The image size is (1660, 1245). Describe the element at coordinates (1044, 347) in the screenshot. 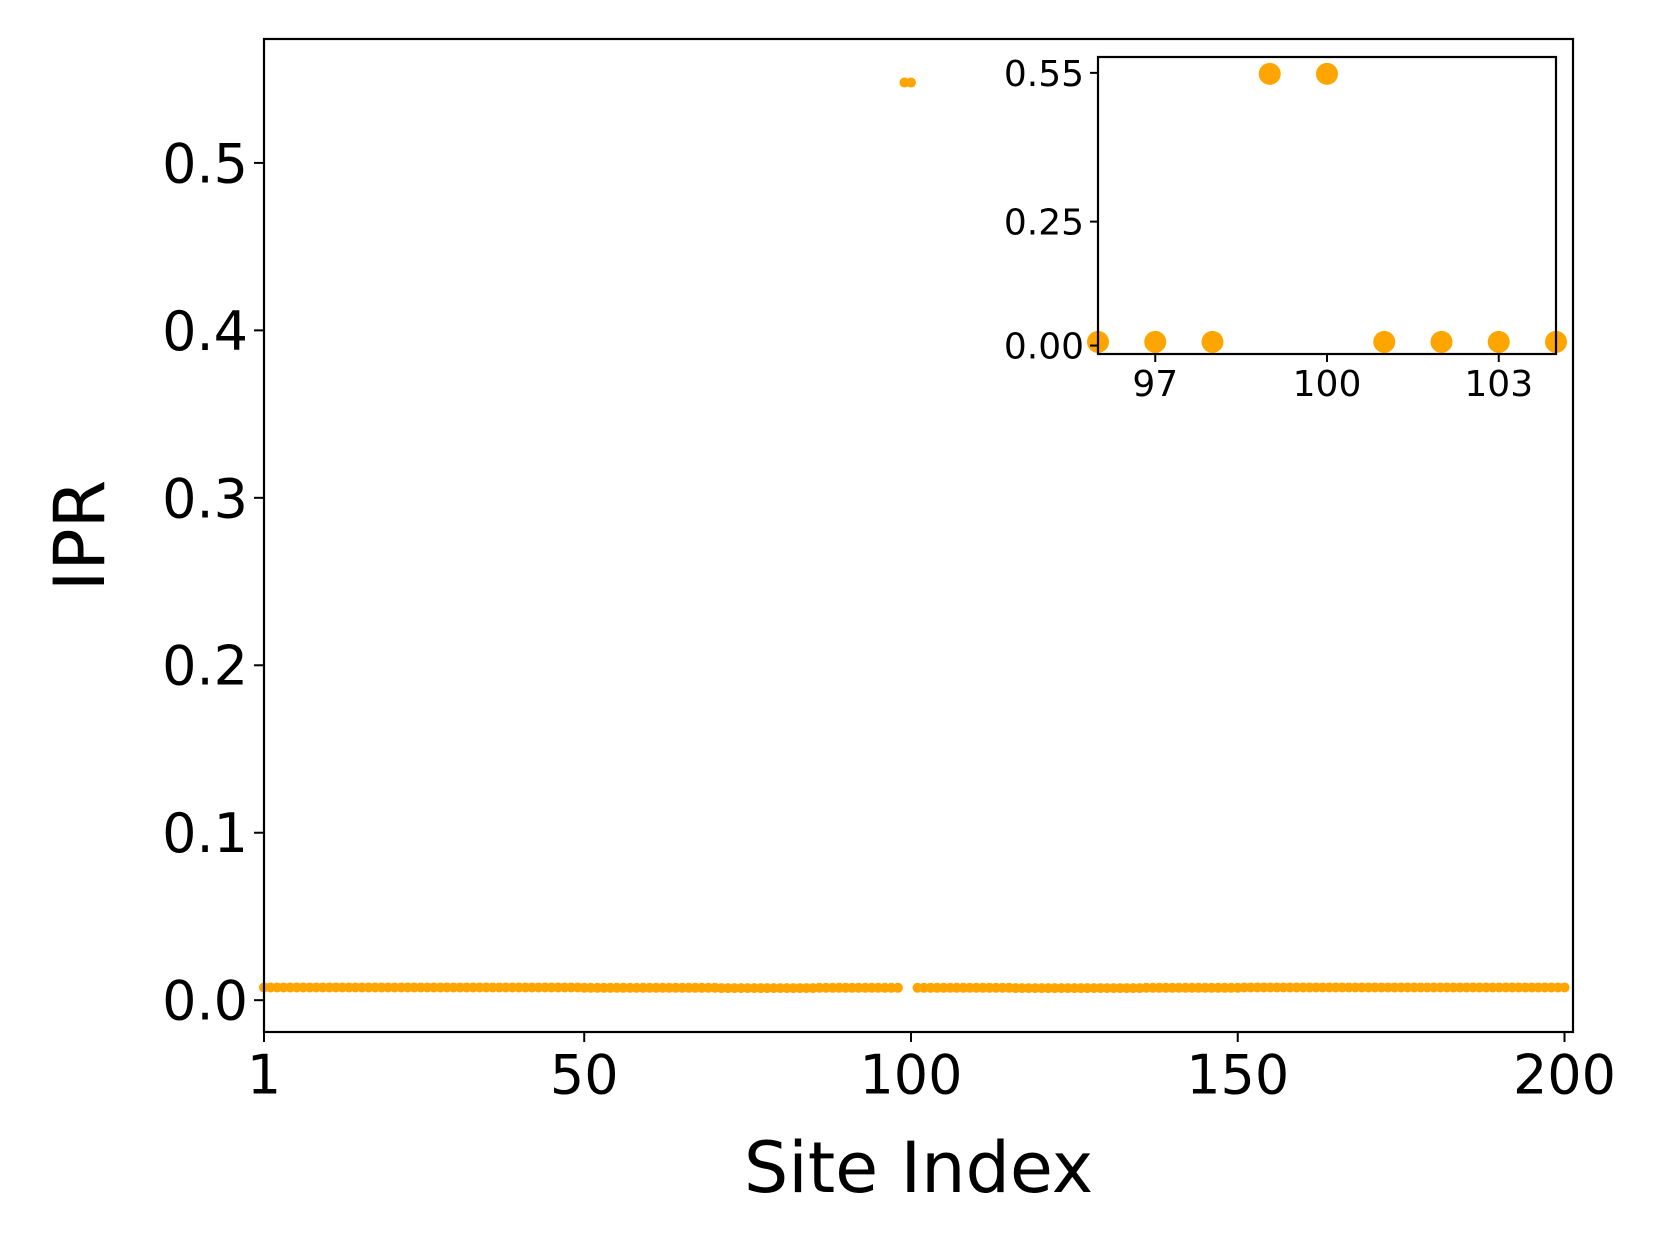

I see `y-tick-label: 0.00` at that location.